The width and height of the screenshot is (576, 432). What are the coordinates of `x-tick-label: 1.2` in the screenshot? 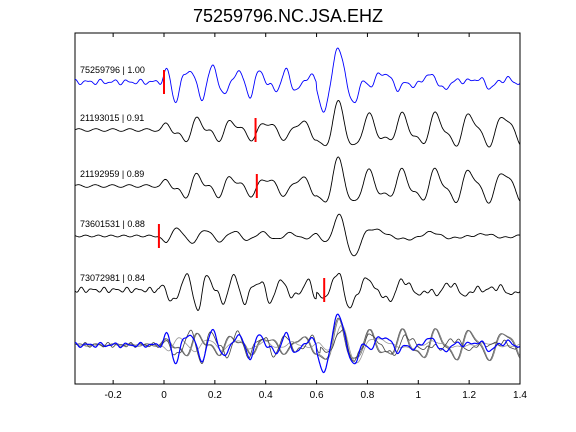 It's located at (469, 395).